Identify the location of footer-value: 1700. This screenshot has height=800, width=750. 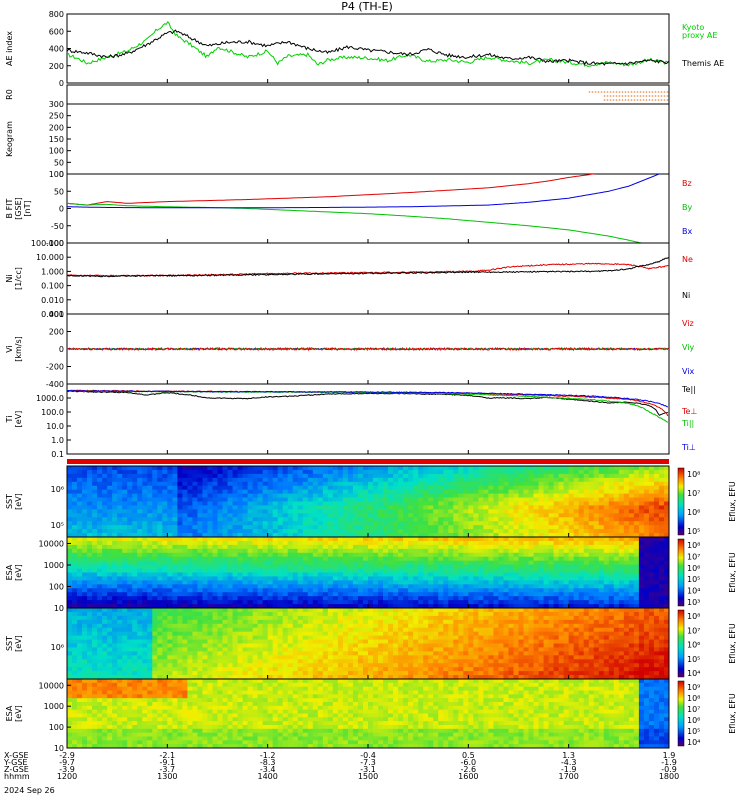
(568, 776).